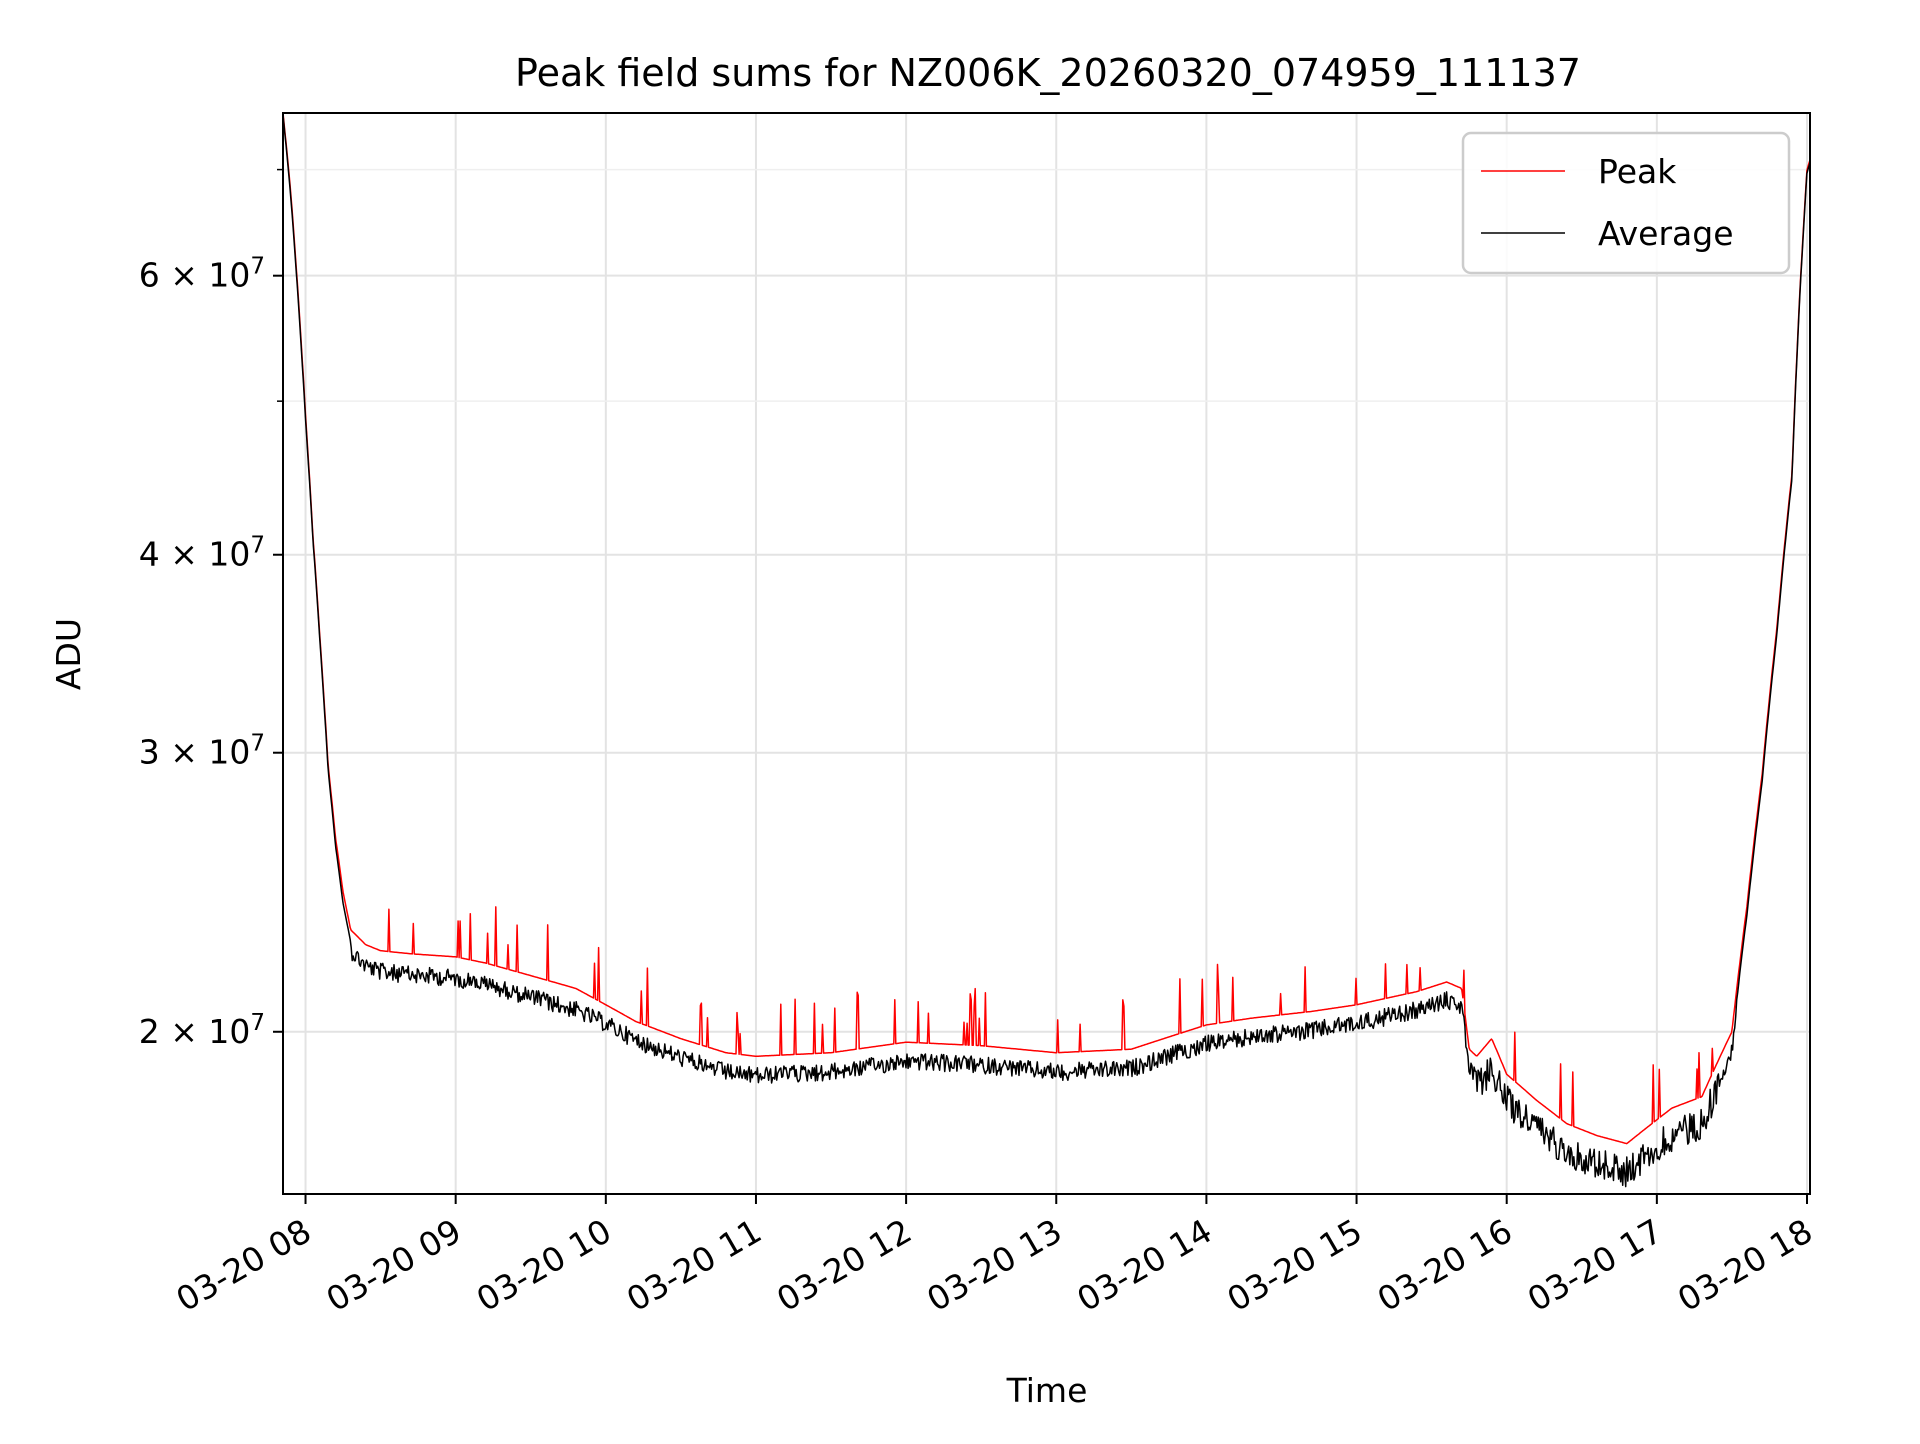  Describe the element at coordinates (202, 553) in the screenshot. I see `y-tick-label: 4 × 107` at that location.